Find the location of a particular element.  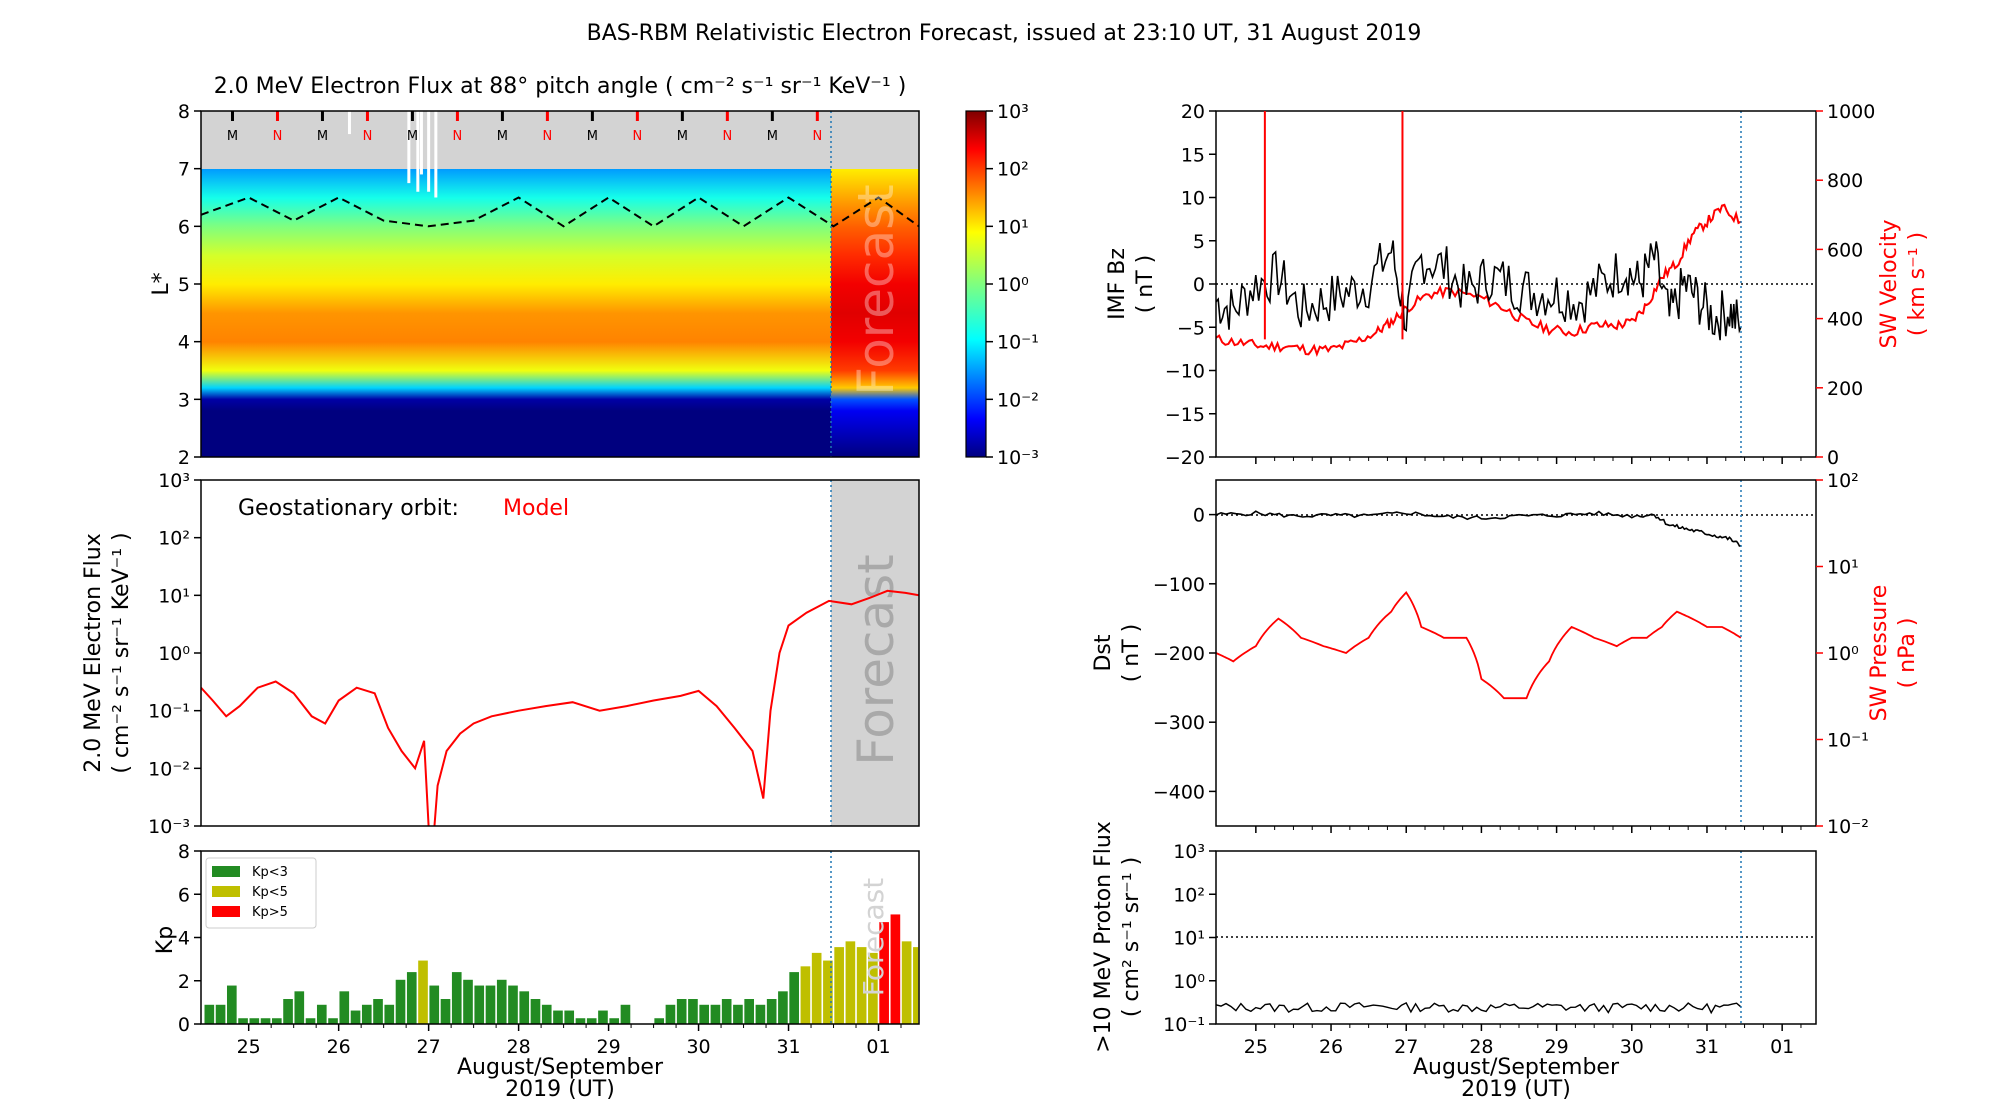

colorbar-tick-label: 10³ is located at coordinates (1013, 112).